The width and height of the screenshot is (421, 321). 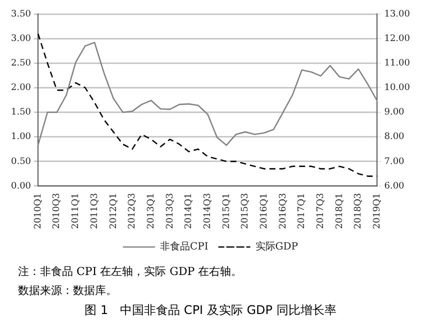 What do you see at coordinates (394, 137) in the screenshot?
I see `y2-tick-label: 8.00` at bounding box center [394, 137].